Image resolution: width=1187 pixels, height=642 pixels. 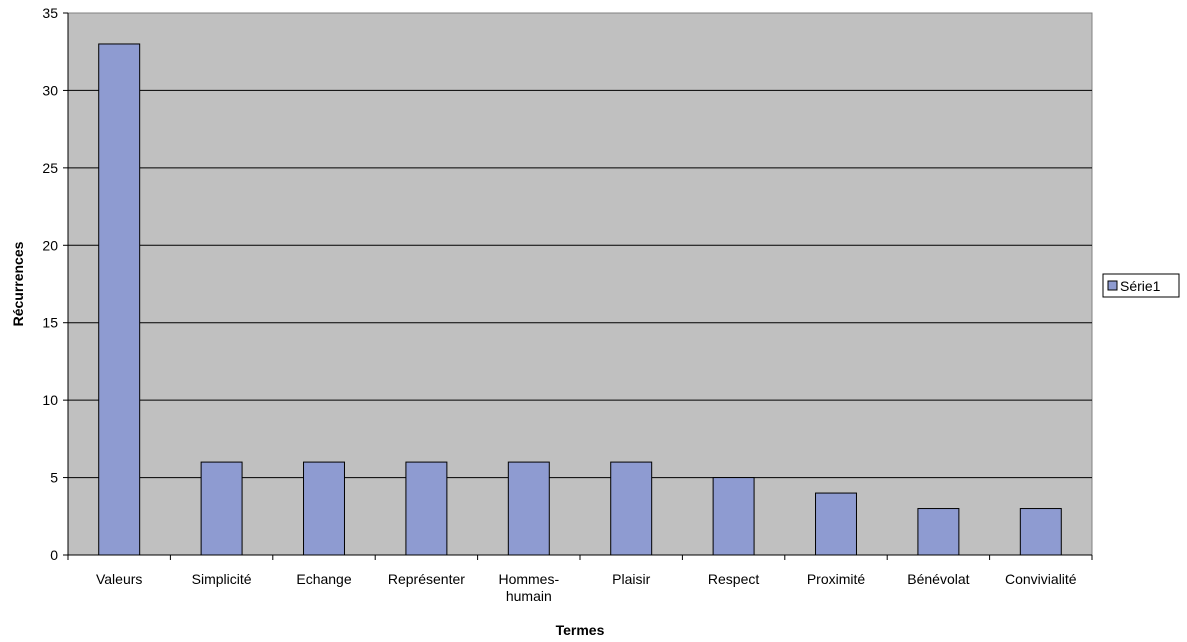 I want to click on bar-valeurs, so click(x=119, y=299).